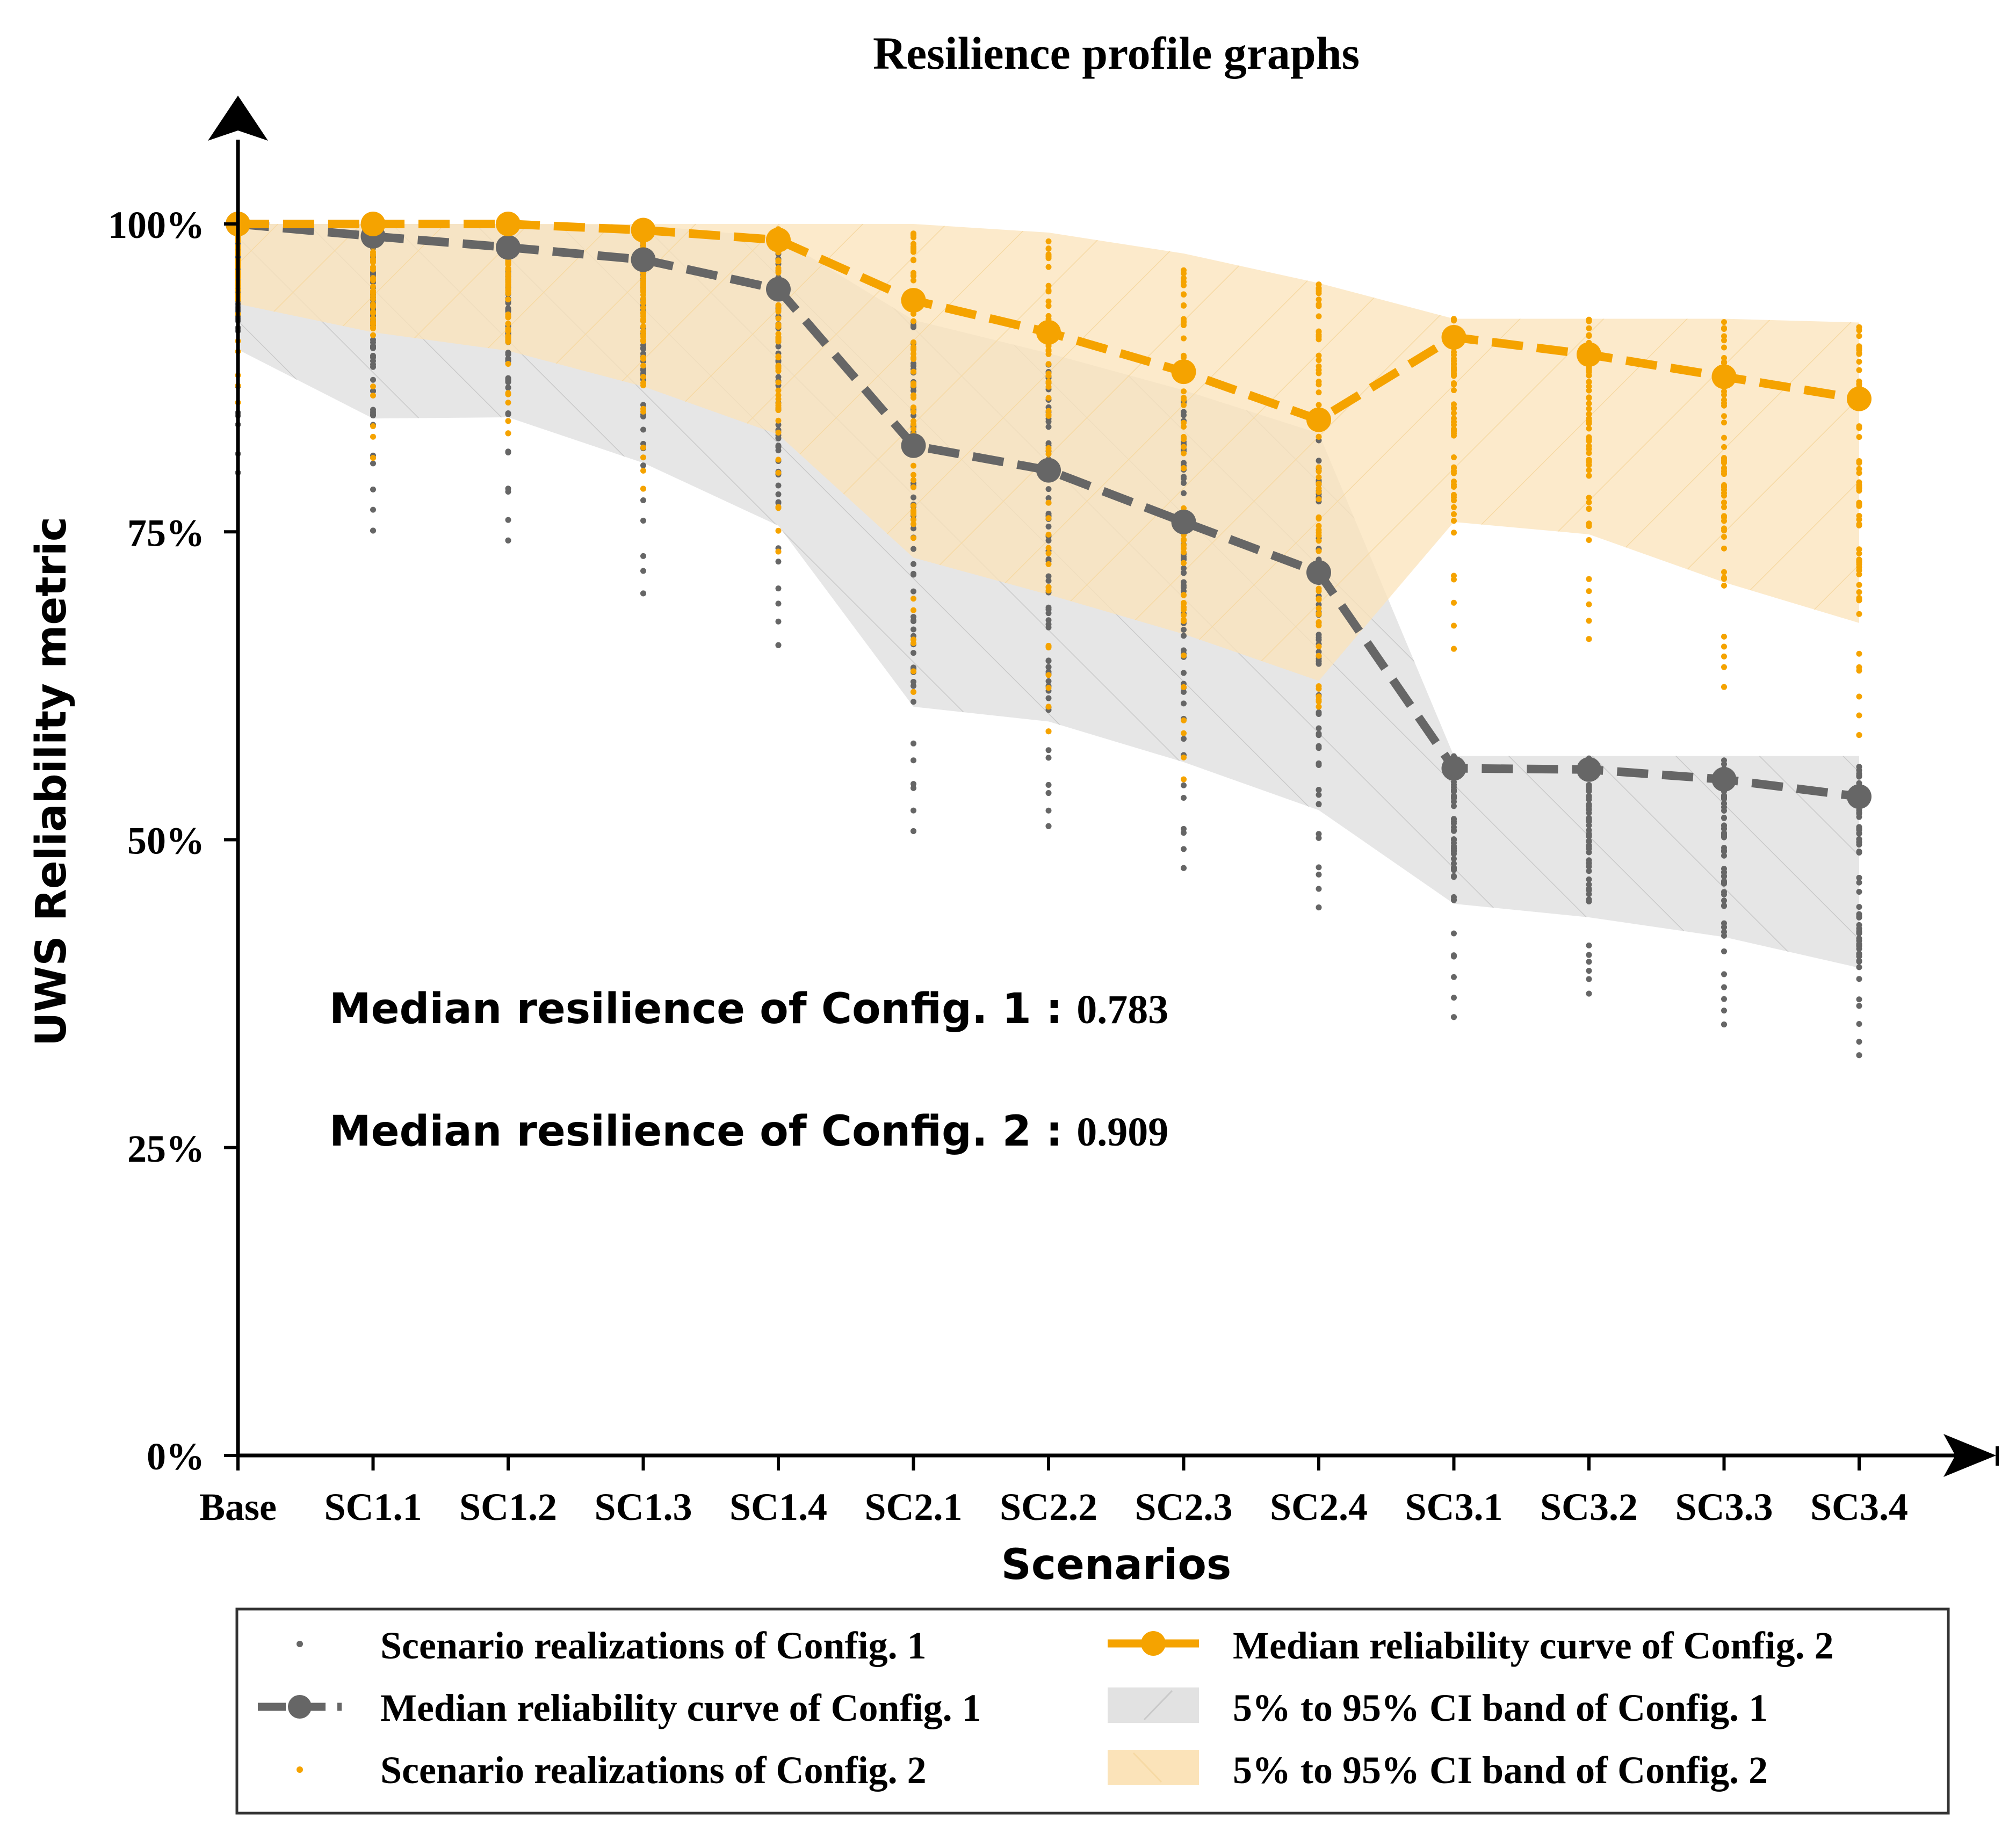  I want to click on x-tick-label: SC3.4, so click(1859, 1507).